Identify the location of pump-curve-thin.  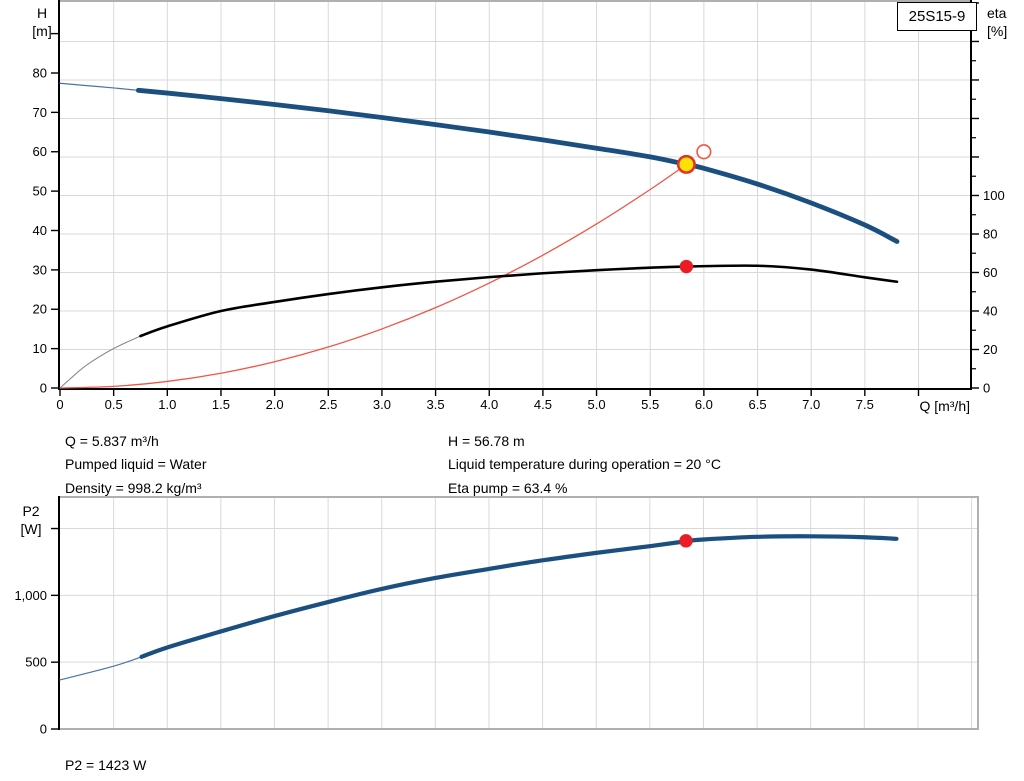
(99, 86).